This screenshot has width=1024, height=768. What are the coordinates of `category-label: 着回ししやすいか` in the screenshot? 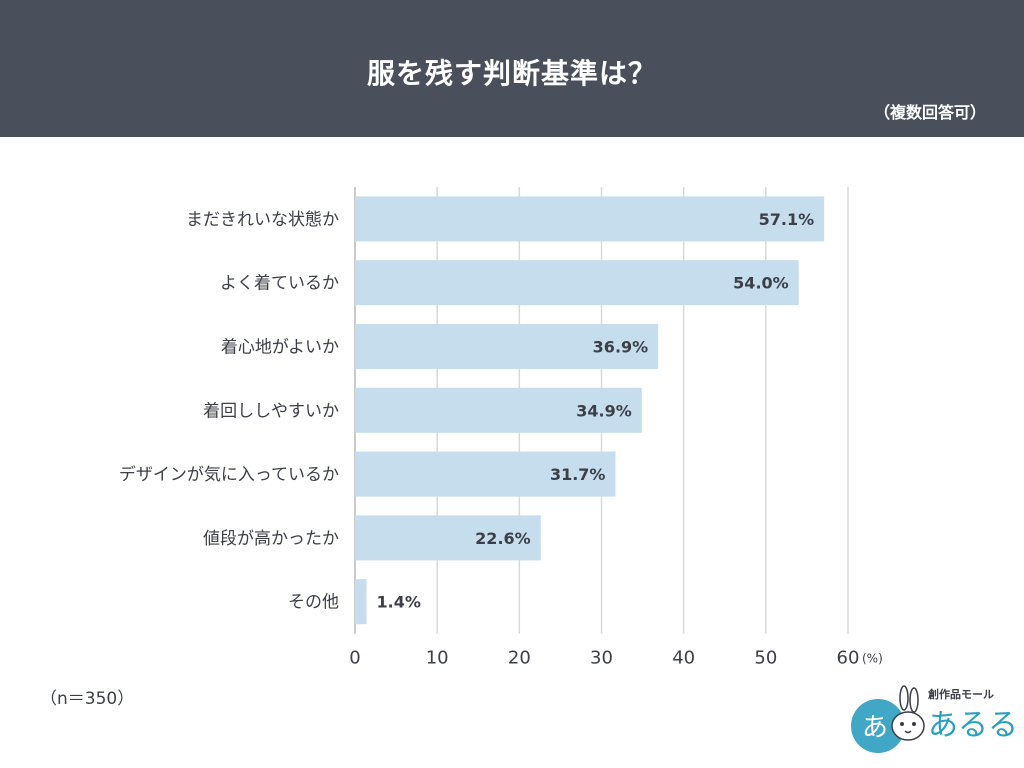 It's located at (271, 411).